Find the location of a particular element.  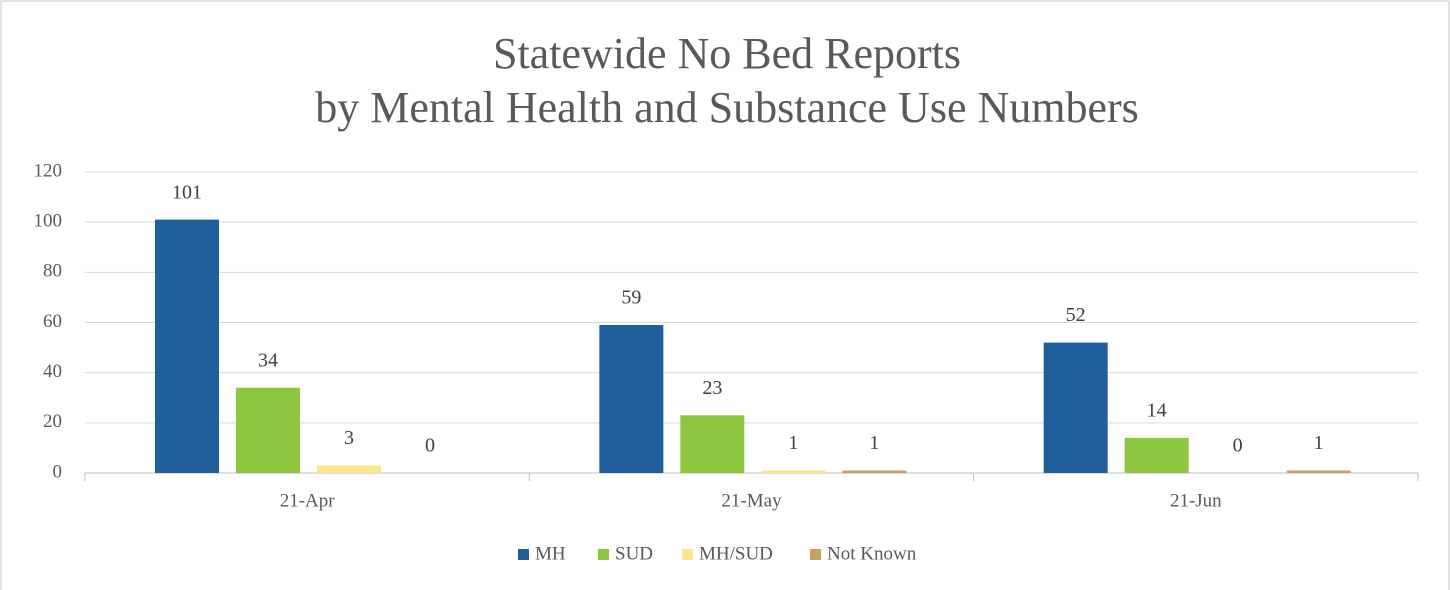

data-label: 34 is located at coordinates (268, 360).